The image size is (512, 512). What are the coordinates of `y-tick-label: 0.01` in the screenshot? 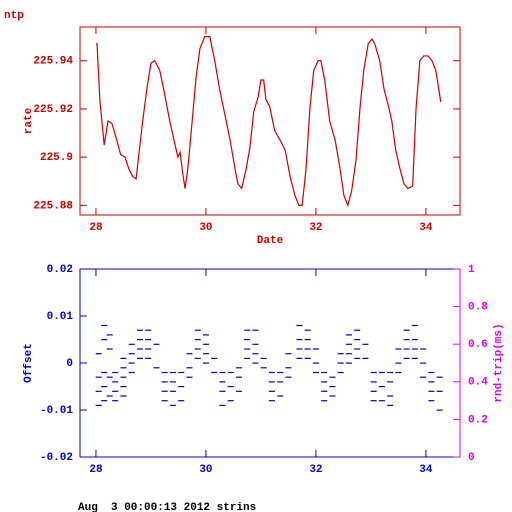 It's located at (60, 317).